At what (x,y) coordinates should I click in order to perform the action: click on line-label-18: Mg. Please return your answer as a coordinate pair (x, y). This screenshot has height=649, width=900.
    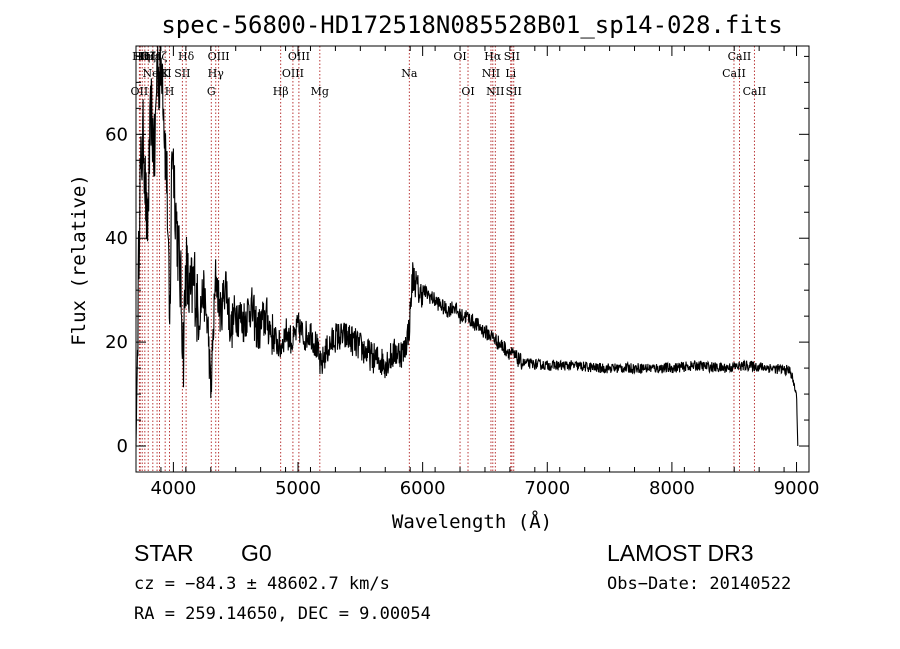
    Looking at the image, I should click on (320, 91).